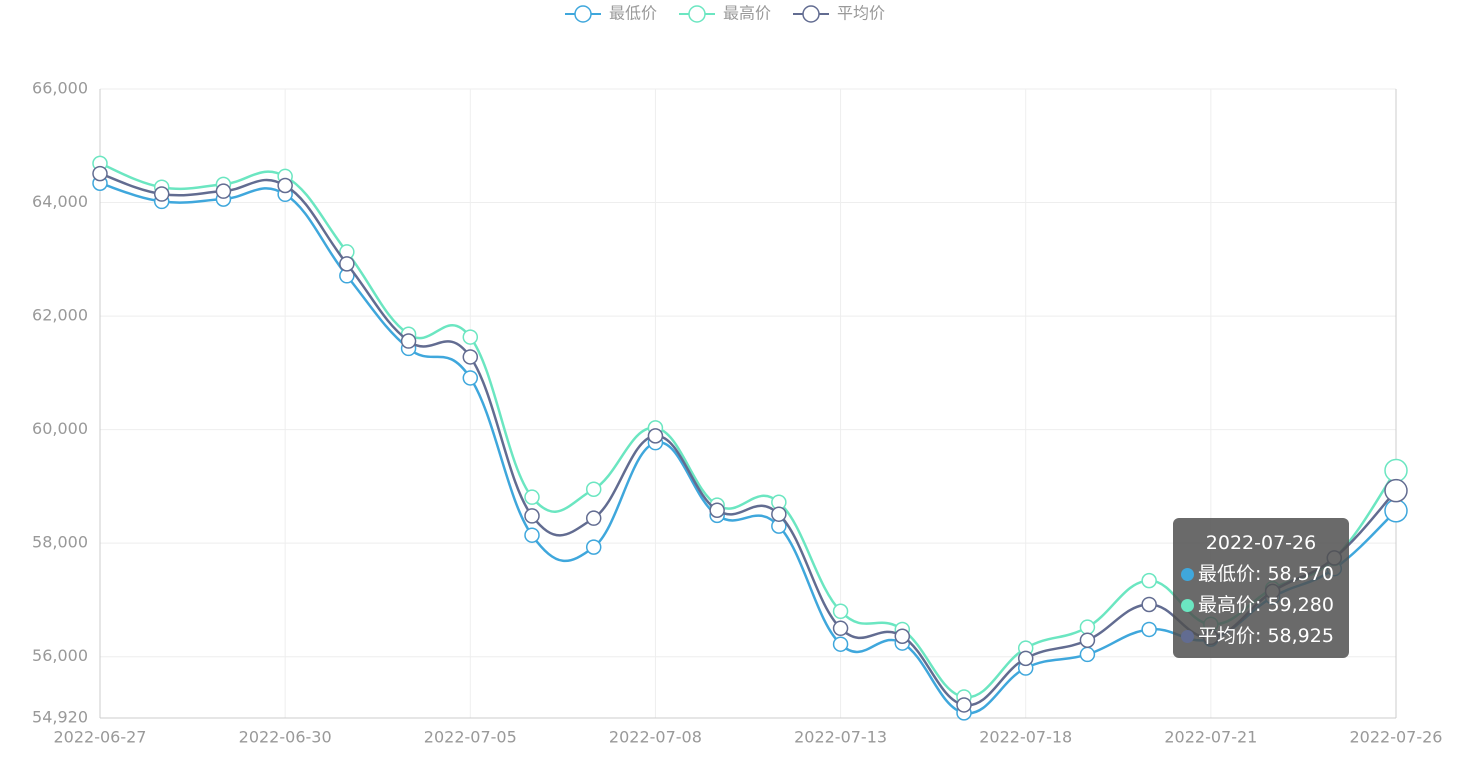 Image resolution: width=1462 pixels, height=760 pixels. I want to click on x-tick-label: 2022-07-21, so click(1210, 737).